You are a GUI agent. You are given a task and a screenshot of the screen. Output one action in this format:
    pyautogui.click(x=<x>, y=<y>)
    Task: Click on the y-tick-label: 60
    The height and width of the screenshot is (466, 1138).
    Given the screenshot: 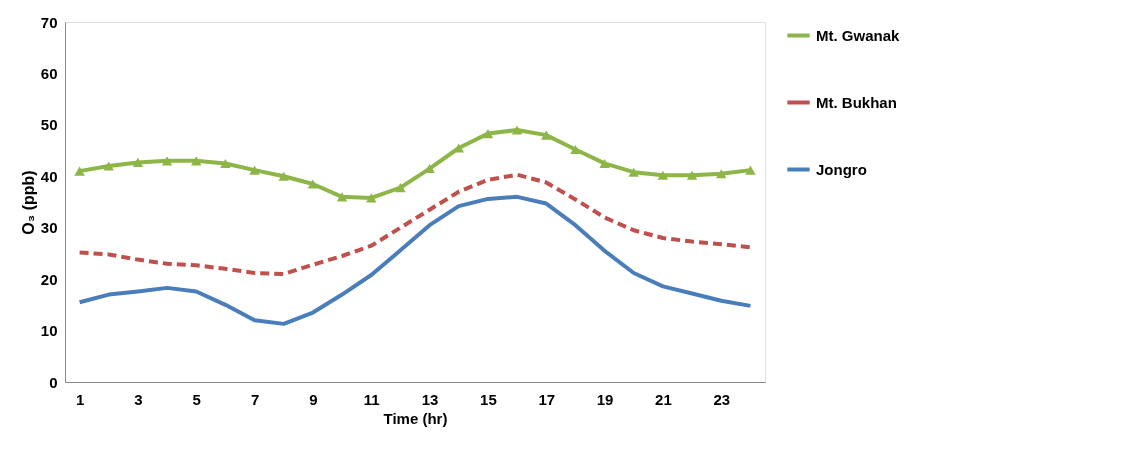 What is the action you would take?
    pyautogui.click(x=49, y=73)
    